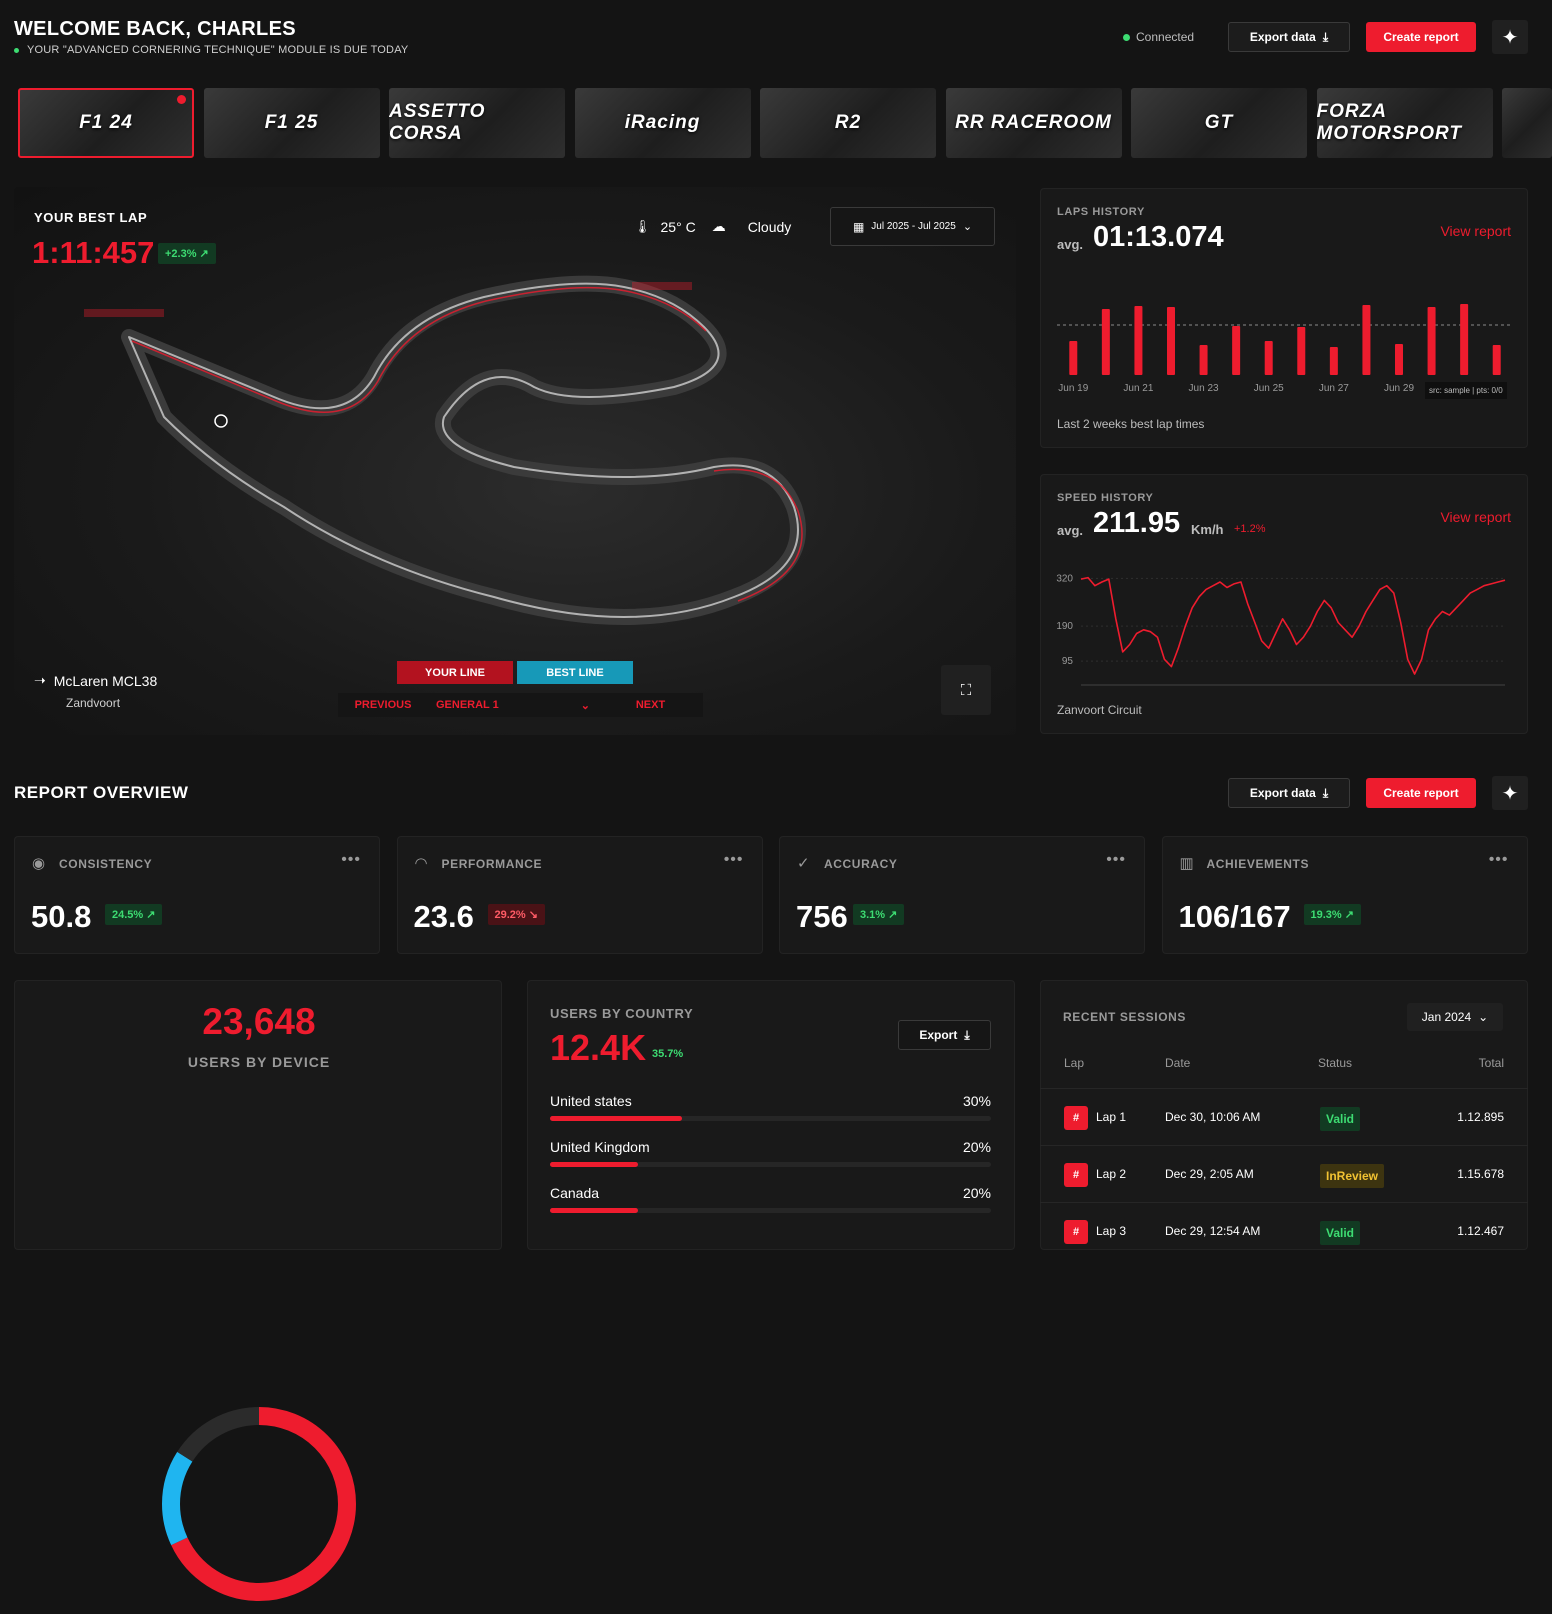 The width and height of the screenshot is (1552, 1614). What do you see at coordinates (513, 705) in the screenshot?
I see `general-select: GENERAL 1 ⌄` at bounding box center [513, 705].